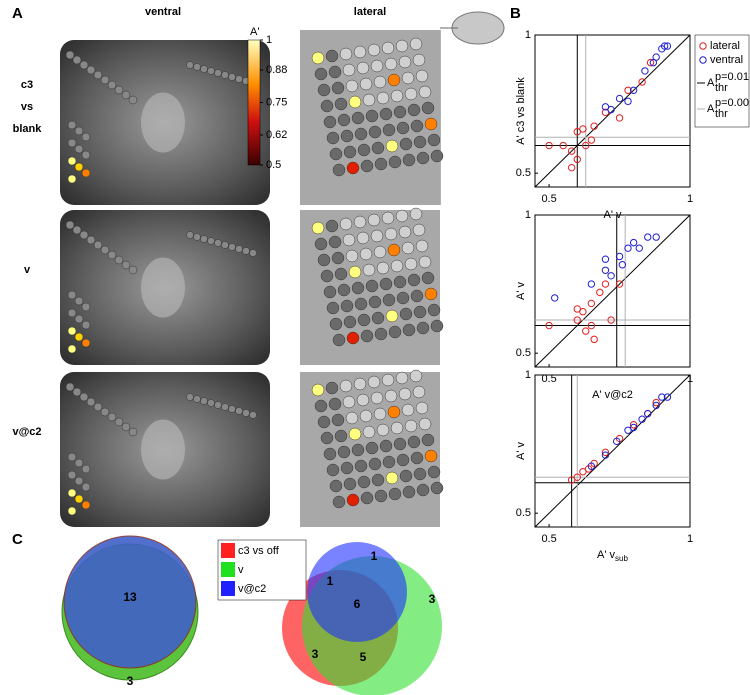  I want to click on legend-marker, so click(703, 46).